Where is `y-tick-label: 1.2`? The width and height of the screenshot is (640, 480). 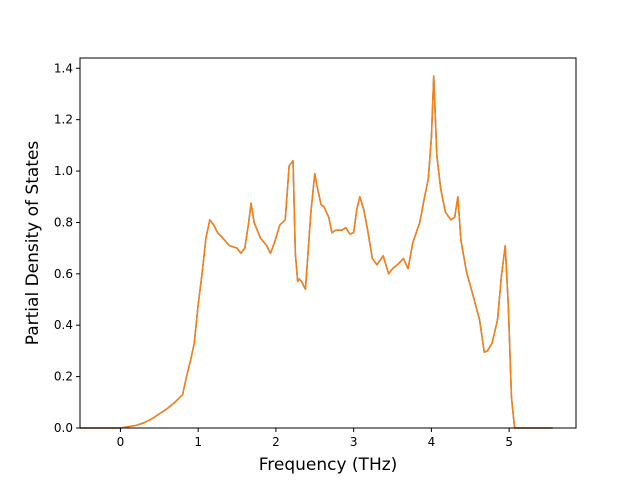 y-tick-label: 1.2 is located at coordinates (63, 120).